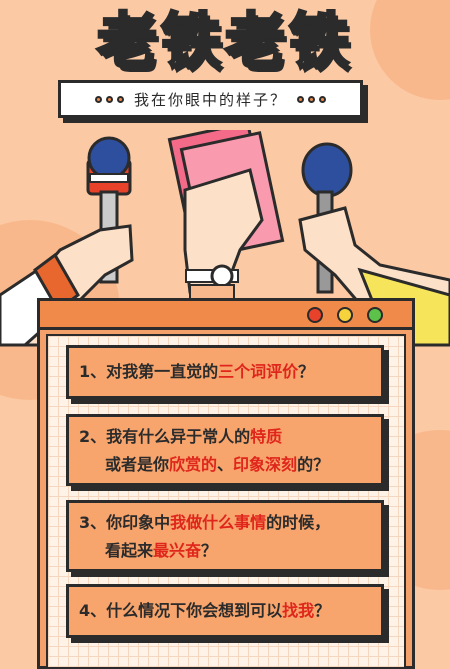  What do you see at coordinates (224, 42) in the screenshot?
I see `page-title: 老铁老铁` at bounding box center [224, 42].